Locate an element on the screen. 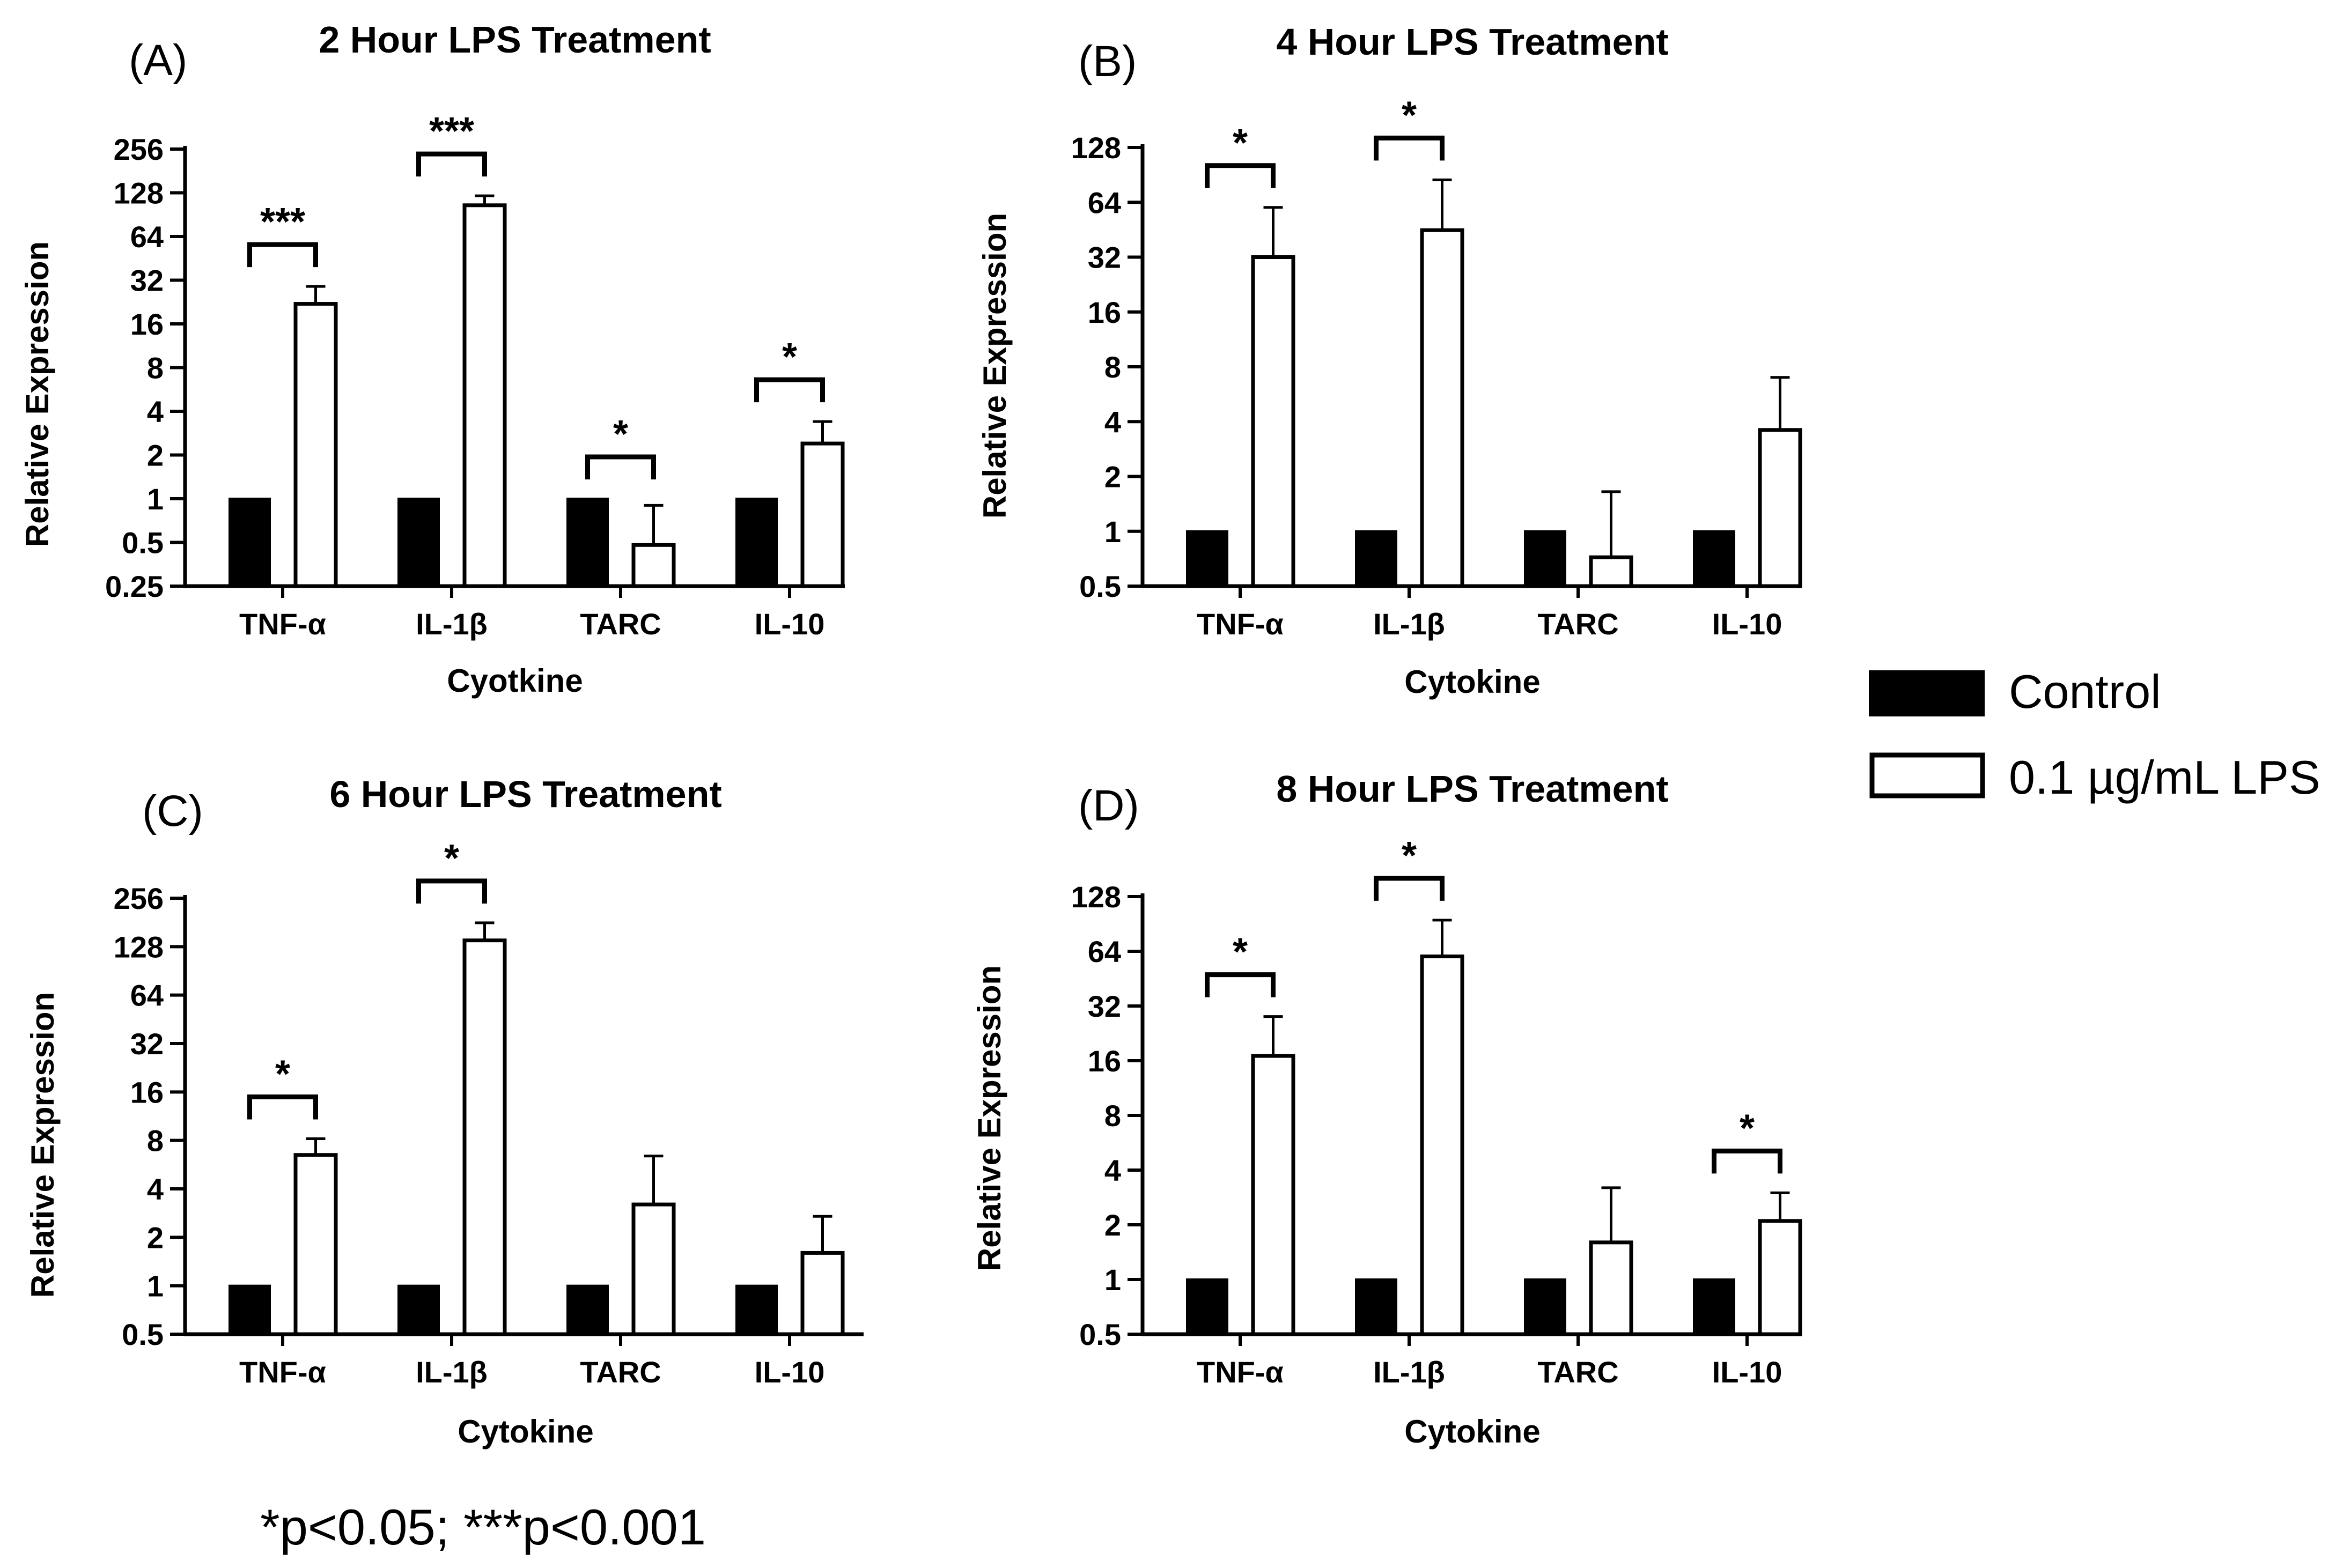 The image size is (2343, 1568). panel-d-title: 8 Hour LPS Treatment is located at coordinates (1472, 789).